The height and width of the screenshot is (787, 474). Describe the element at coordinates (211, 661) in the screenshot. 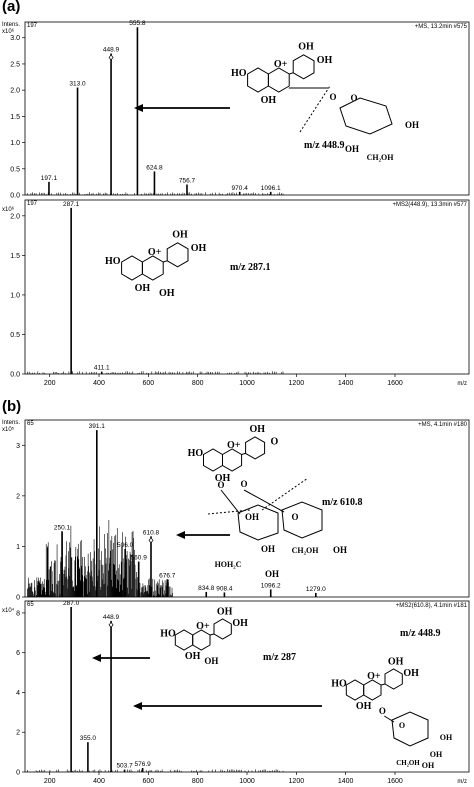

I see `struct-b-bl-atom-oh3: OH` at that location.